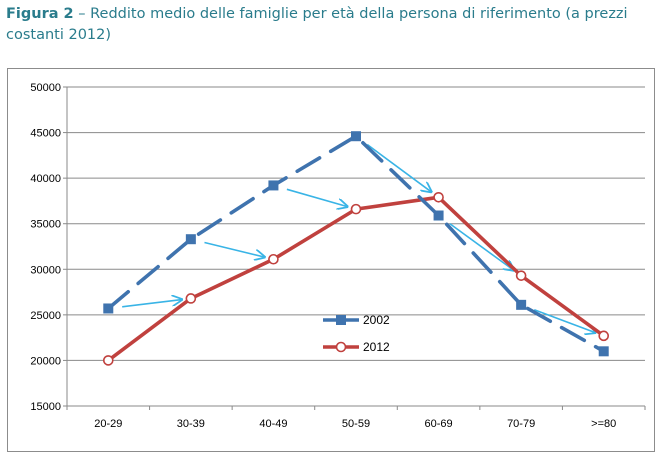 The width and height of the screenshot is (665, 460). Describe the element at coordinates (376, 347) in the screenshot. I see `legend-label-2012: 2012` at that location.